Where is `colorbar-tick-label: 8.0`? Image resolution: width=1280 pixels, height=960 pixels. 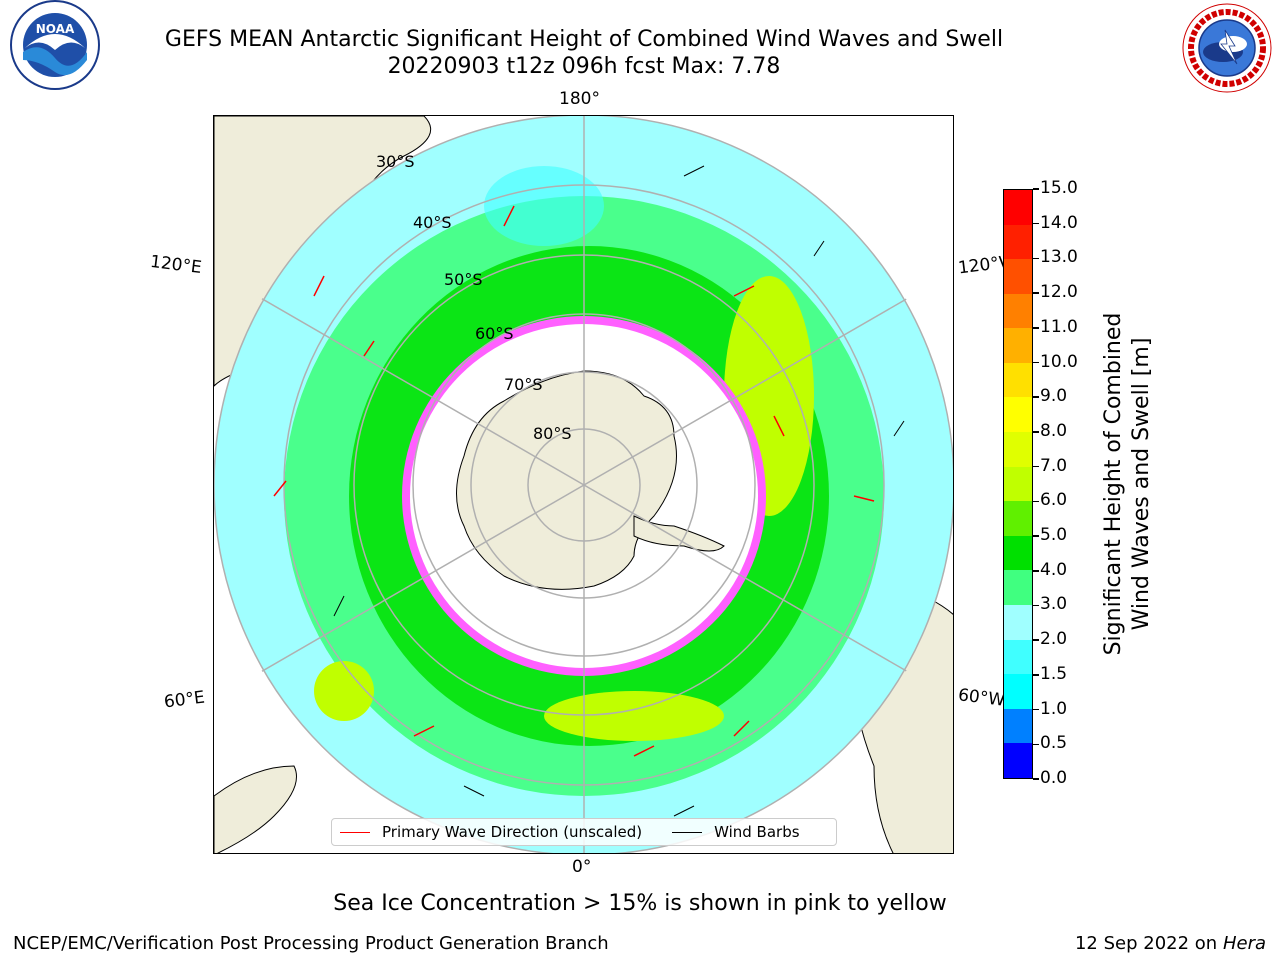 colorbar-tick-label: 8.0 is located at coordinates (1054, 430).